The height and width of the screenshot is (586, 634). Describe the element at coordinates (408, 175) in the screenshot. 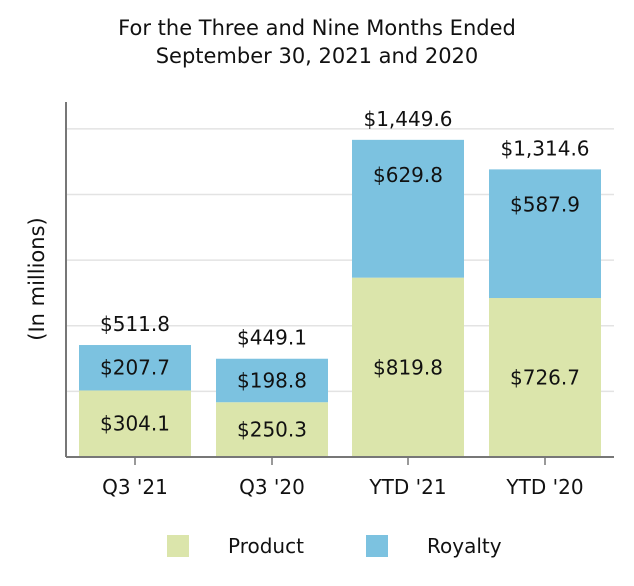

I see `data-label-royalty-2: $629.8` at that location.